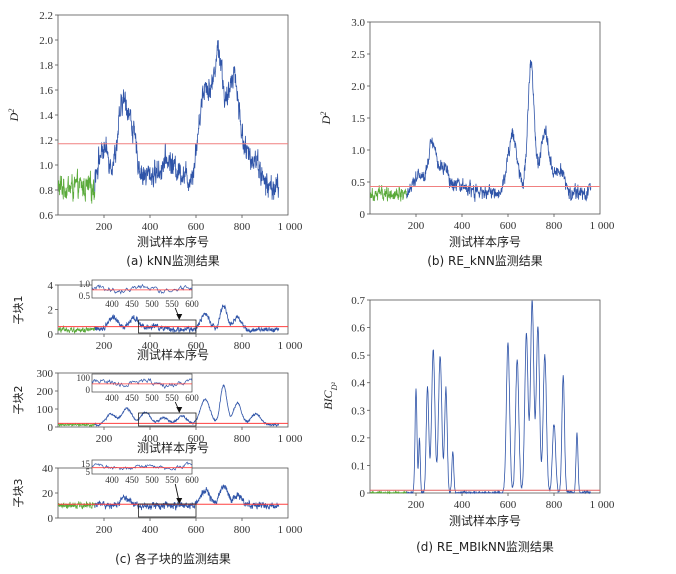  Describe the element at coordinates (360, 397) in the screenshot. I see `y-ticks: 0 0.1 0.2 0.3 0.4 0.5 0.6 0.7` at that location.